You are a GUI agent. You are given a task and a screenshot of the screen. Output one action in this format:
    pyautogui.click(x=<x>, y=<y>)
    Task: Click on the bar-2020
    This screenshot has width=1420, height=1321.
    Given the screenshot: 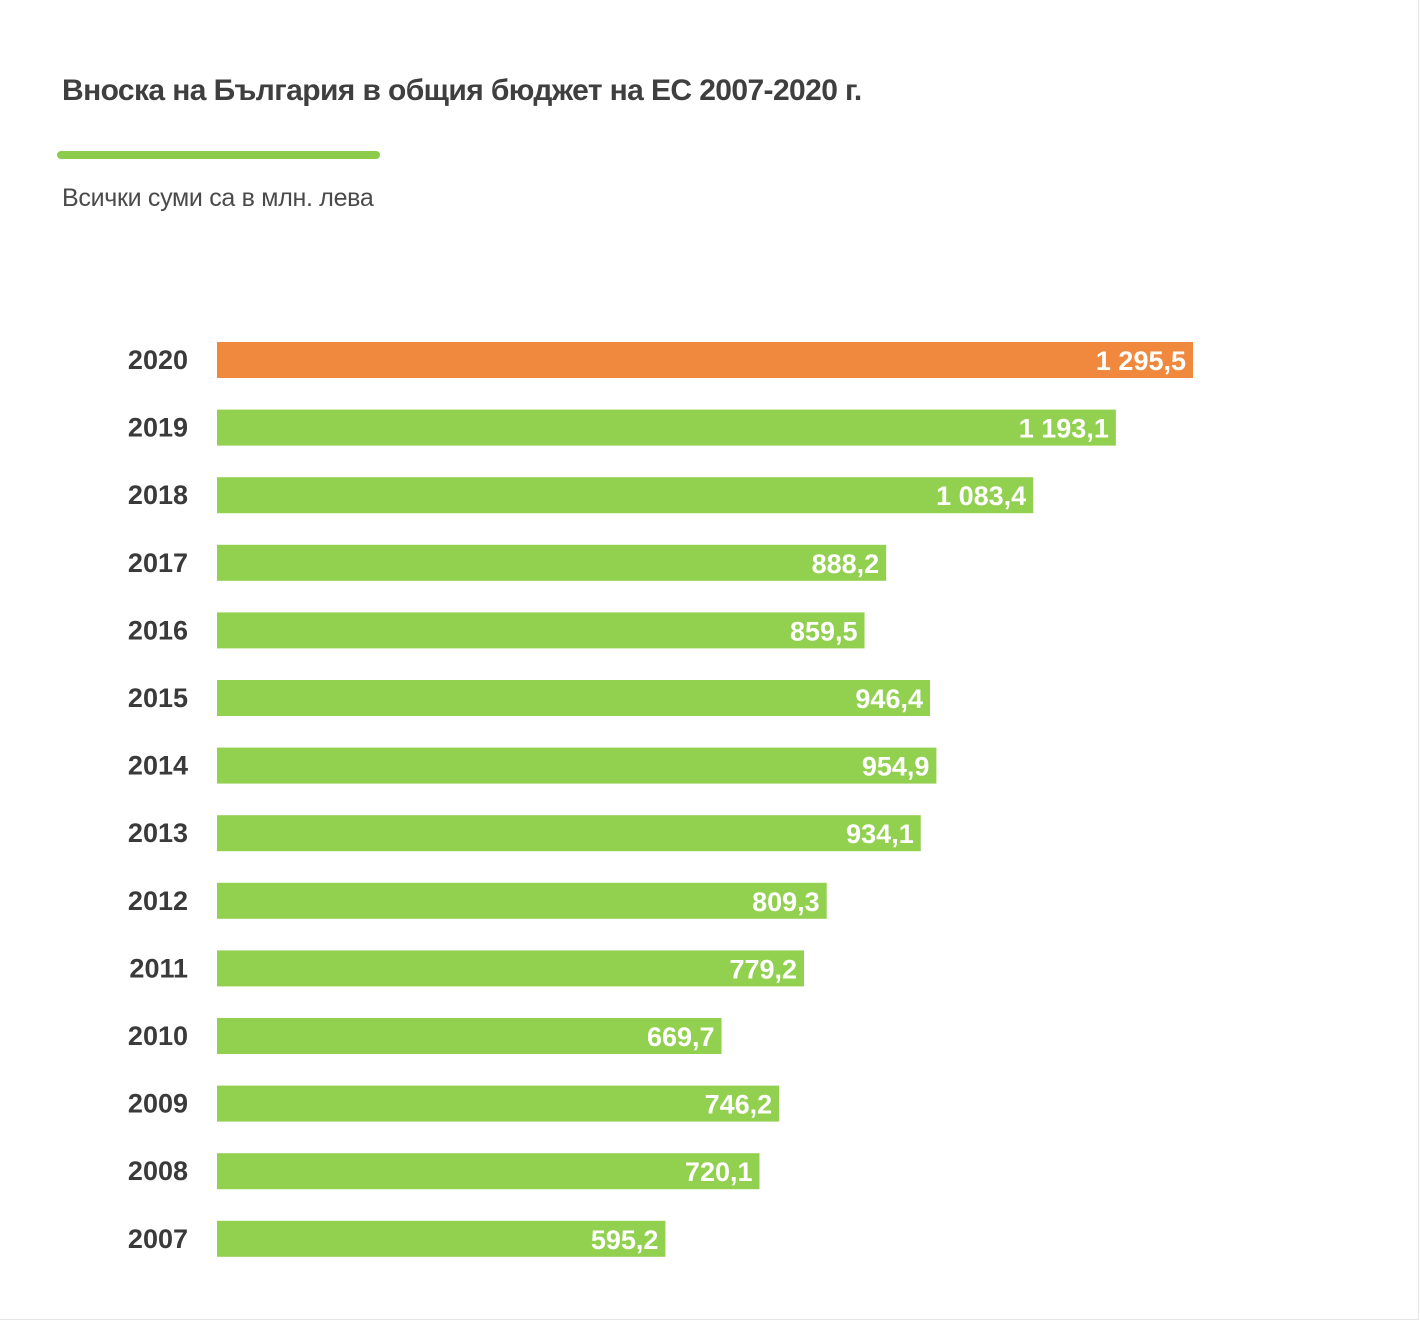 What is the action you would take?
    pyautogui.click(x=705, y=360)
    